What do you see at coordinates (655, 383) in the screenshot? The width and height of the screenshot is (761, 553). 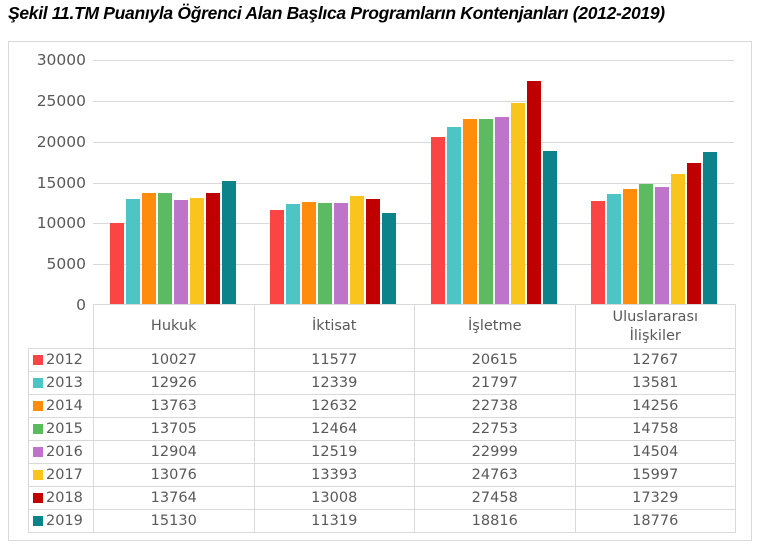 I see `value-cell: 13581` at bounding box center [655, 383].